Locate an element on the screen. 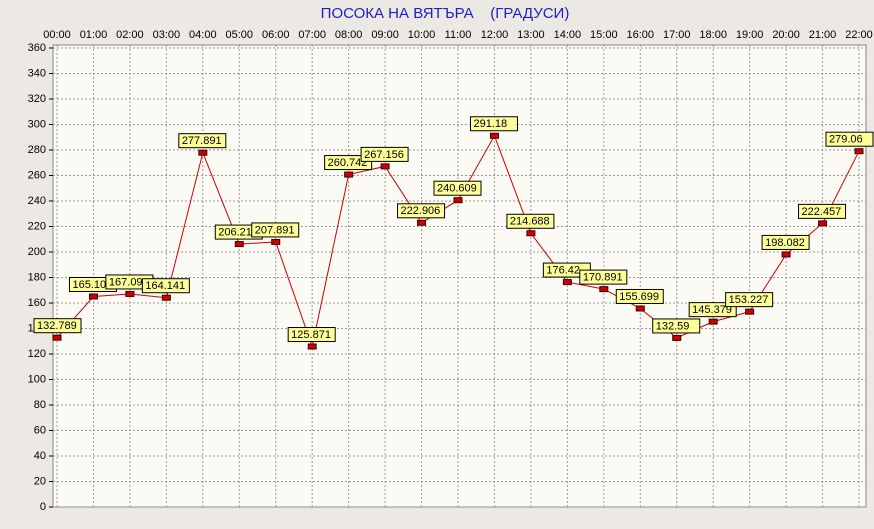  y-tick-label: 60 is located at coordinates (40, 430).